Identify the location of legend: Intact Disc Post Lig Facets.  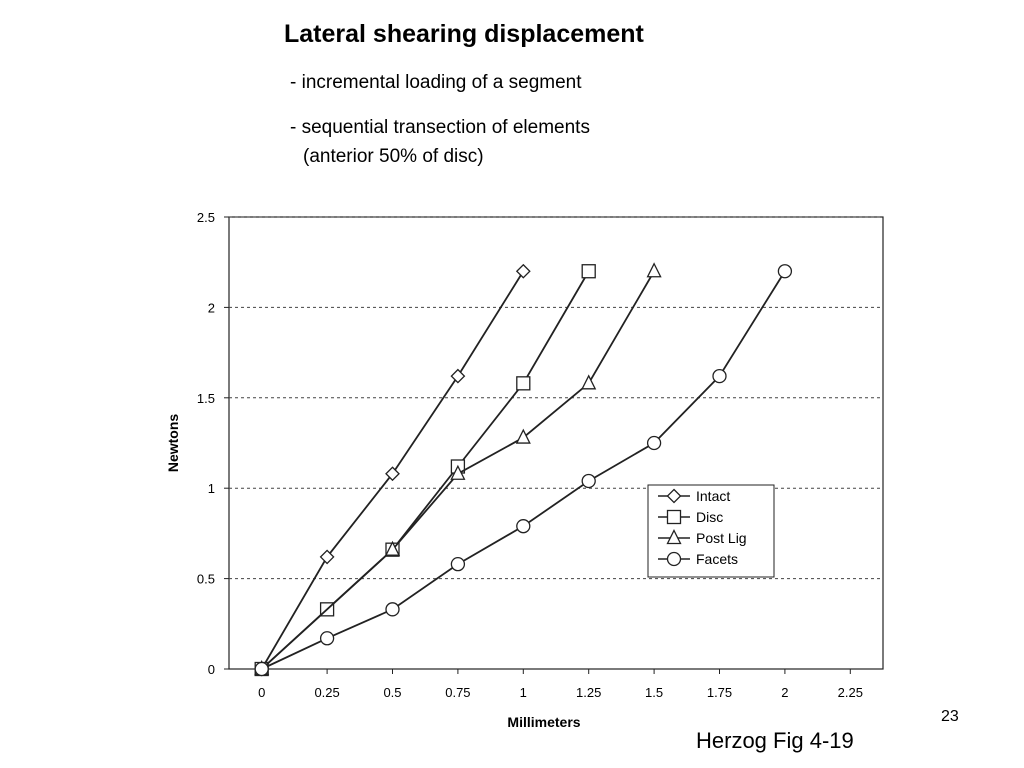
(711, 531).